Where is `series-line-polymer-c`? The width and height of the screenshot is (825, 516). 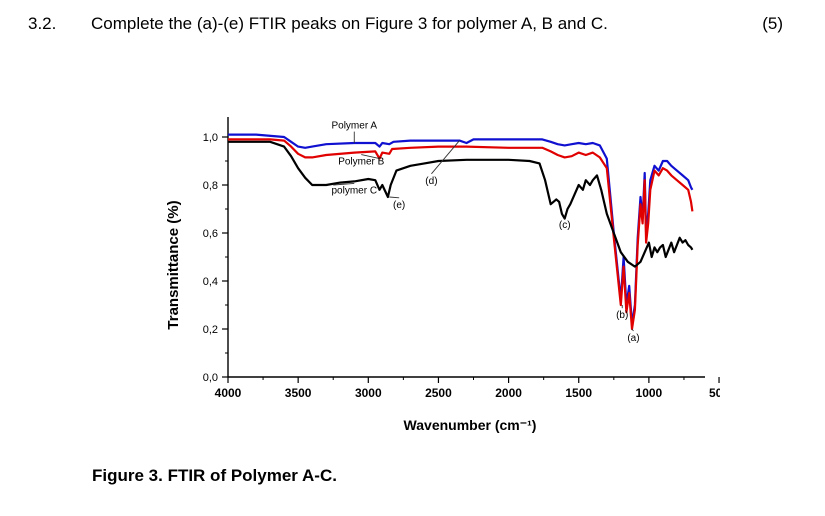 series-line-polymer-c is located at coordinates (461, 204).